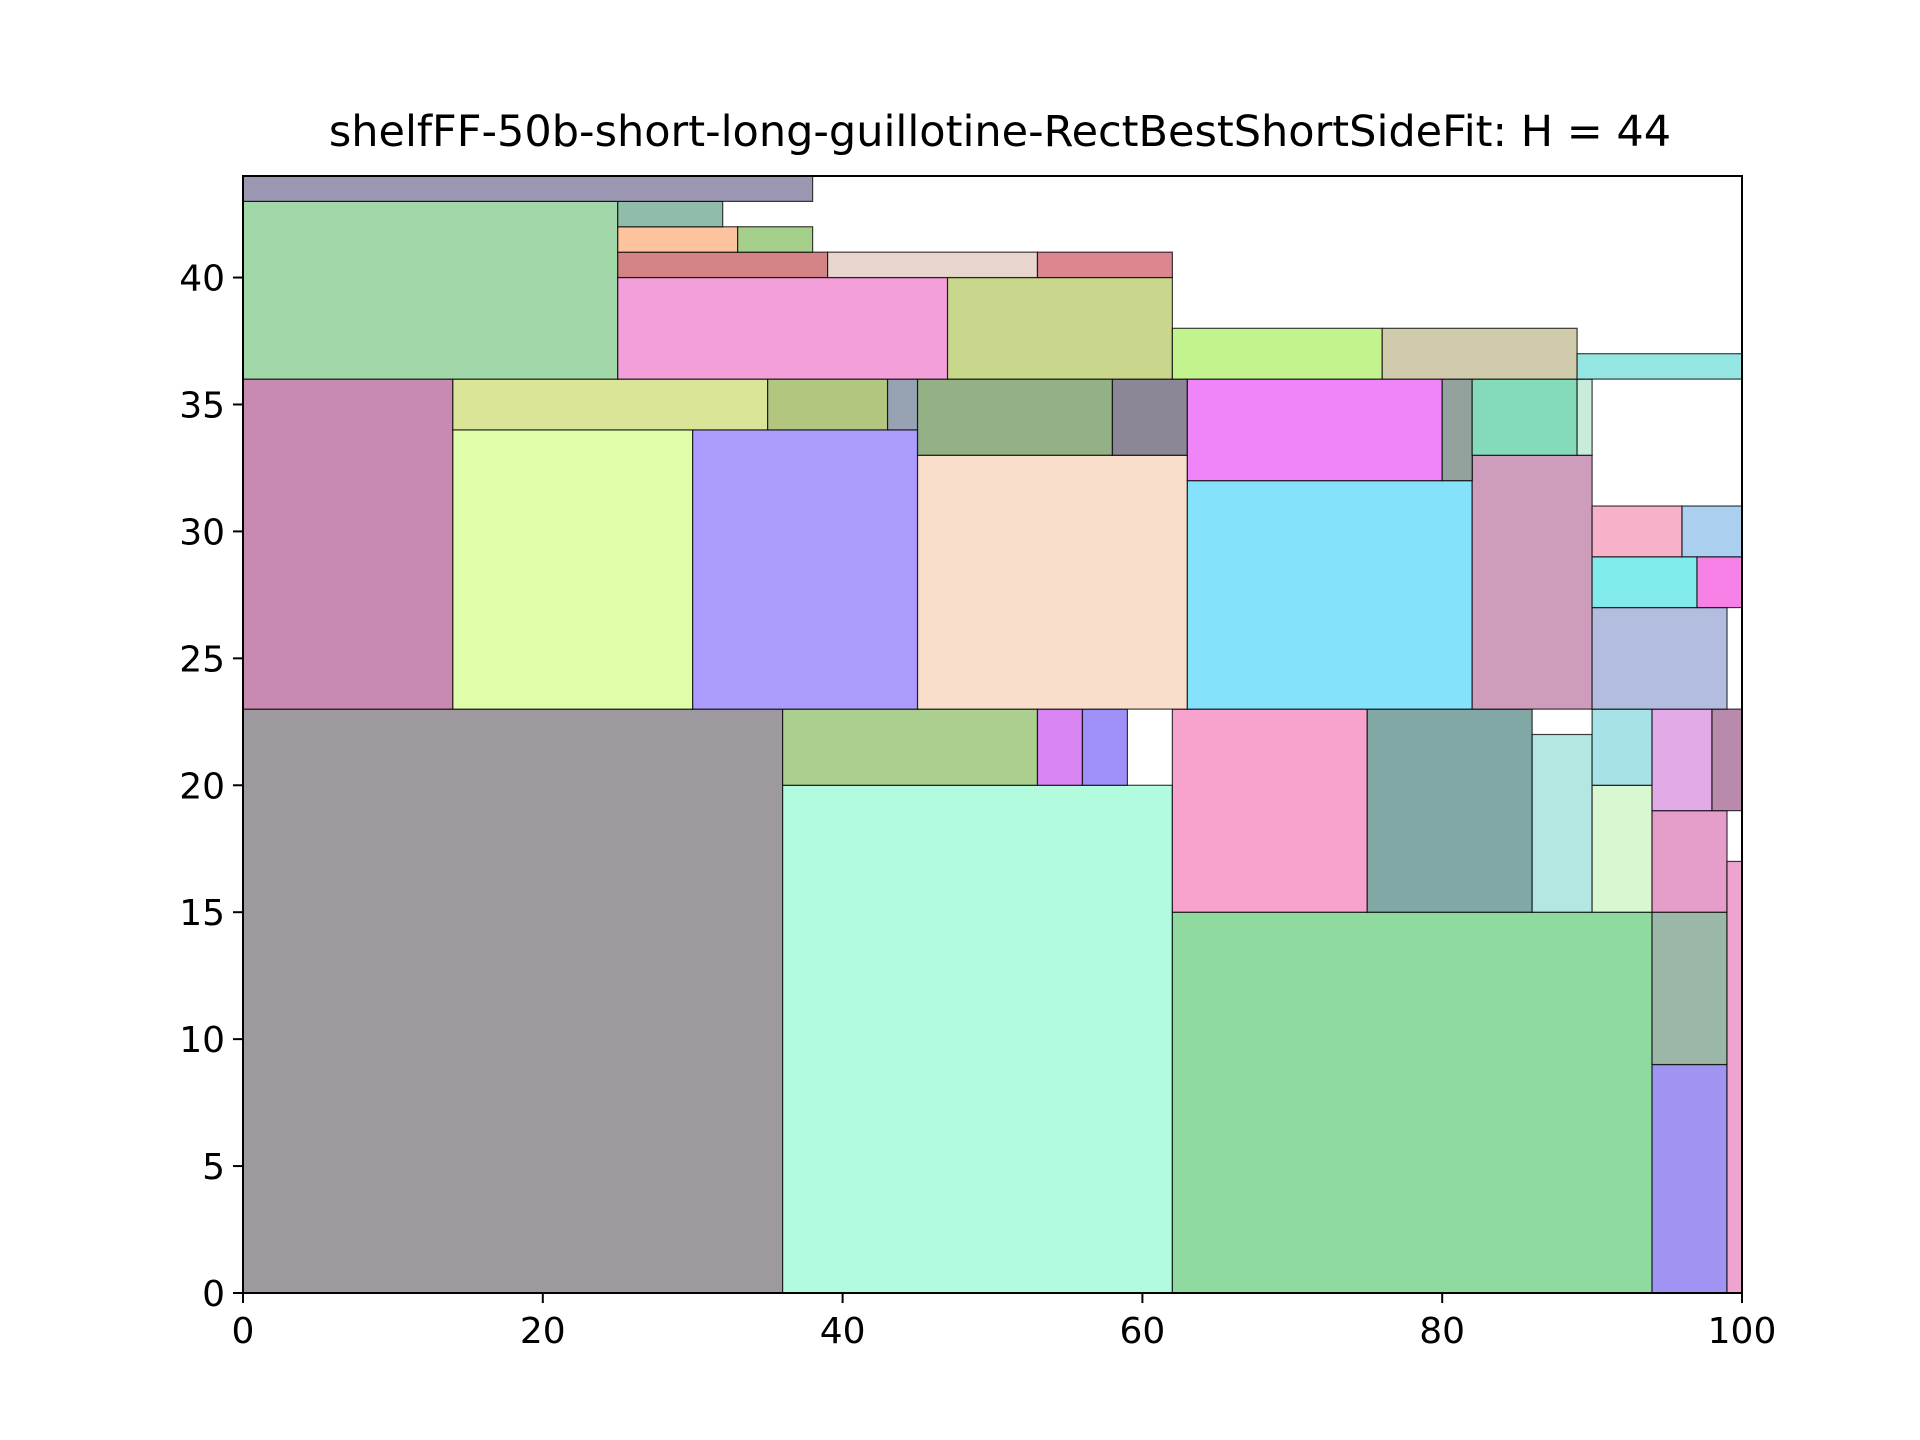 The image size is (1920, 1440). I want to click on y-tick-label-5: 25, so click(202, 659).